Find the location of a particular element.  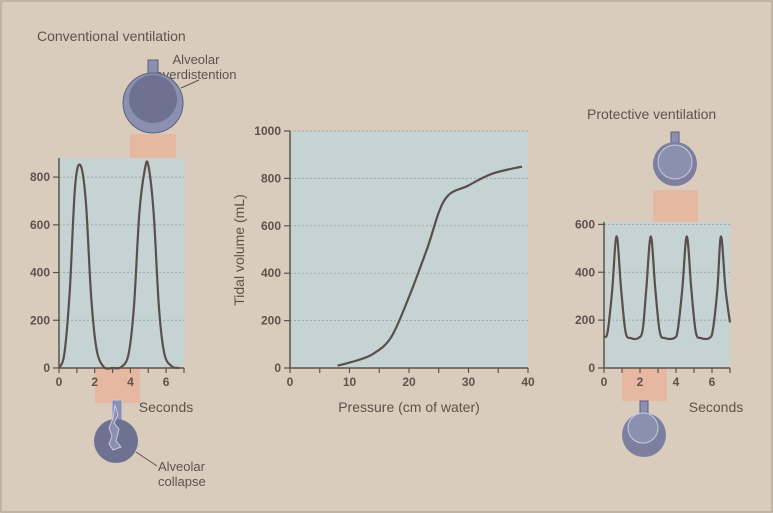

band-conventional-bottom is located at coordinates (117, 385).